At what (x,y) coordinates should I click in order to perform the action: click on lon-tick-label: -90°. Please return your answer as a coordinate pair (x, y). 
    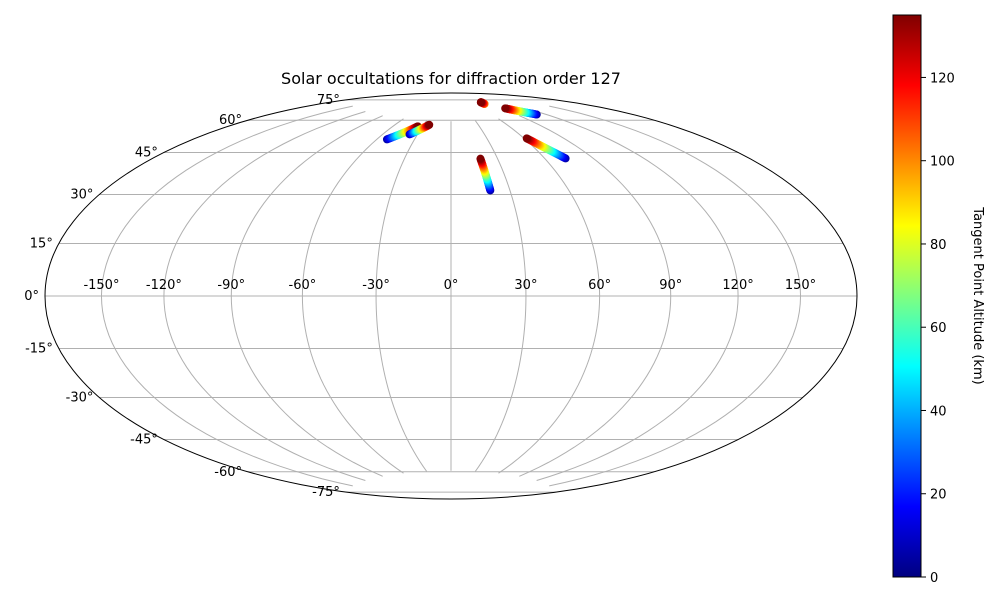
    Looking at the image, I should click on (231, 285).